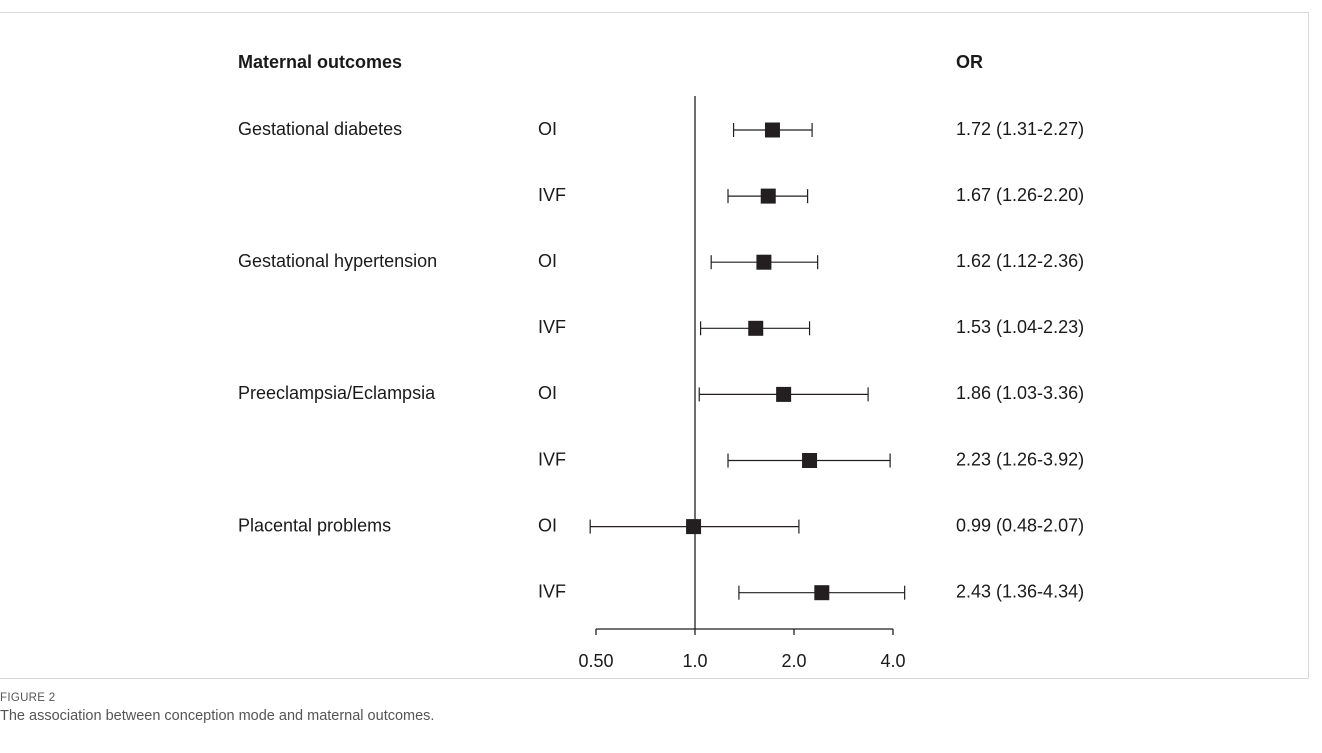 The image size is (1322, 753). What do you see at coordinates (1020, 129) in the screenshot?
I see `or-text-0: 1.72 (1.31-2.27)` at bounding box center [1020, 129].